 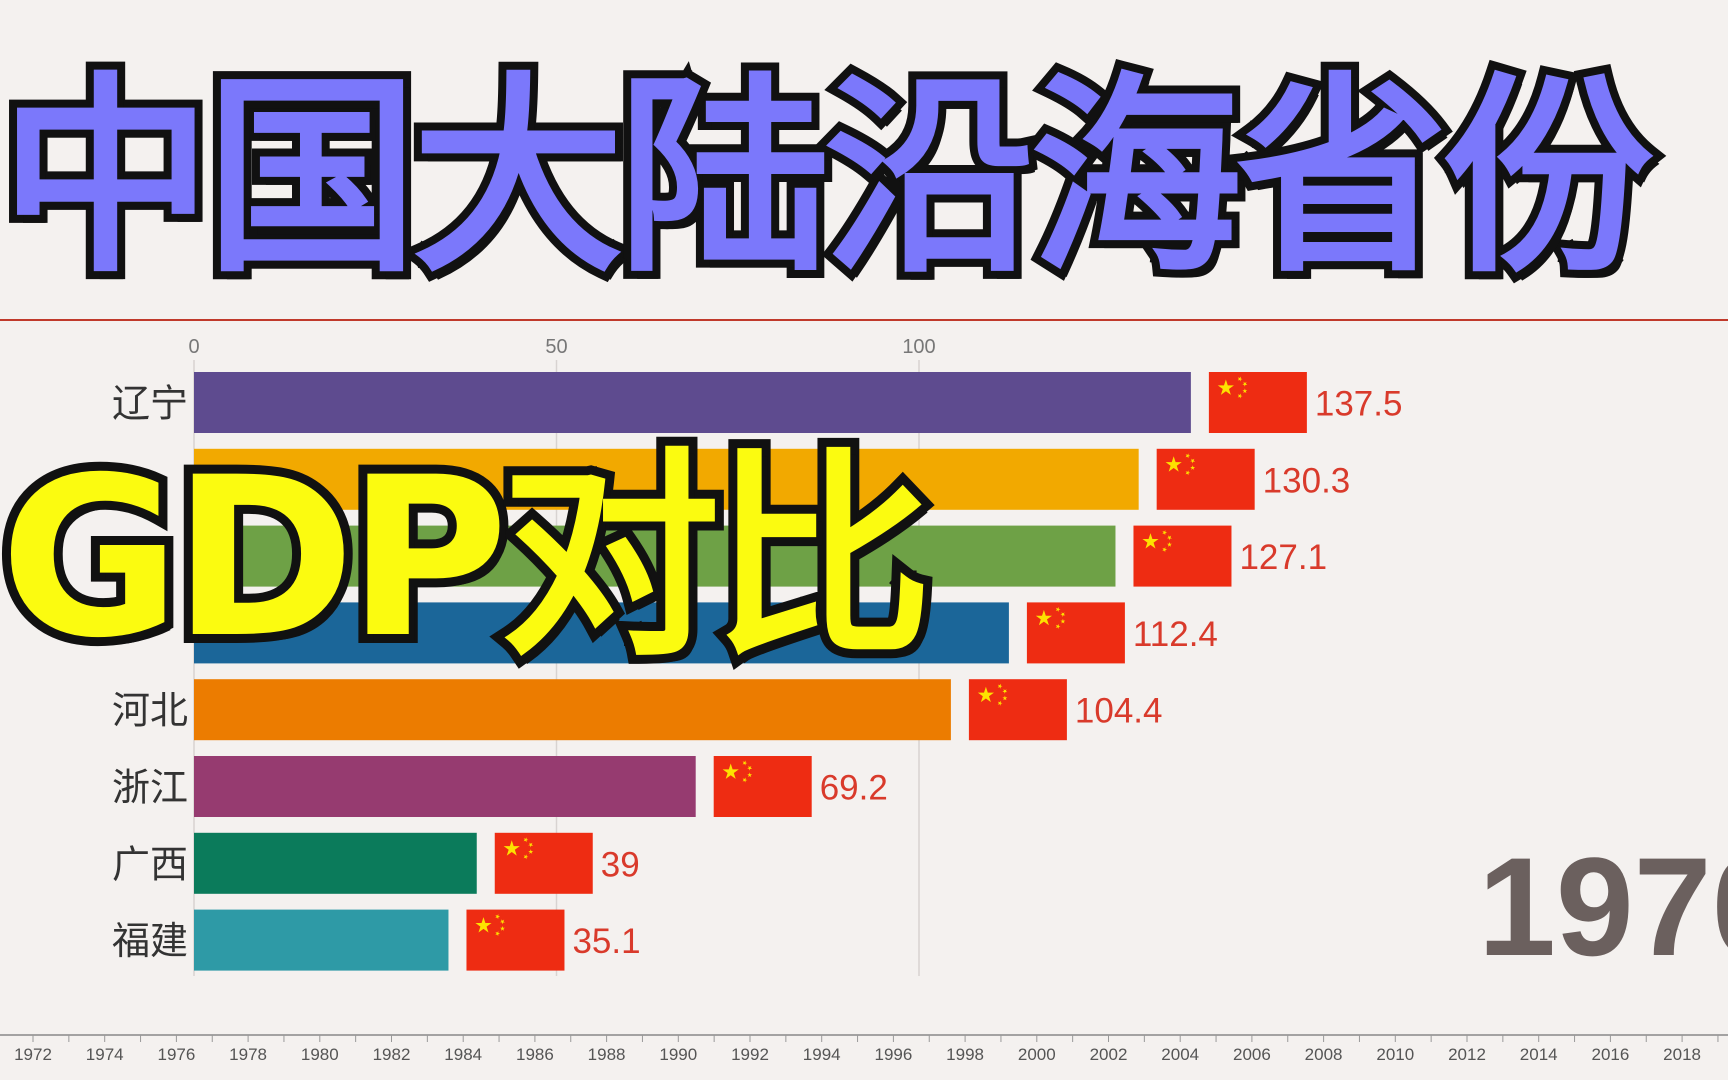 I want to click on timeline-year-label: 1988, so click(x=607, y=1054).